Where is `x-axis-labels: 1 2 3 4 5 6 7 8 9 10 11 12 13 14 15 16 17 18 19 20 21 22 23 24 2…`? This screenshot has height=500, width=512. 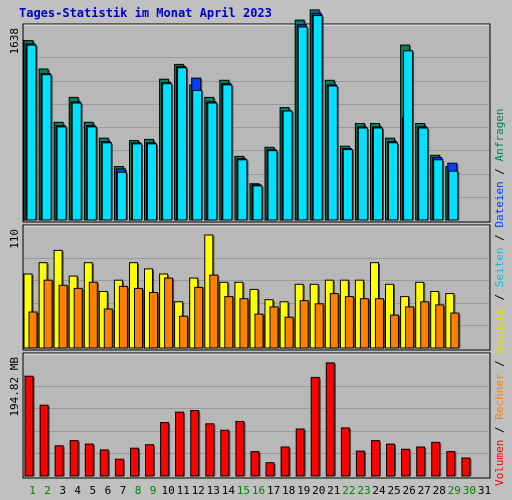
x-axis-labels: 1 2 3 4 5 6 7 8 9 10 11 12 13 14 15 16 17 18 19 20 21 22 23 24 2… is located at coordinates (260, 490).